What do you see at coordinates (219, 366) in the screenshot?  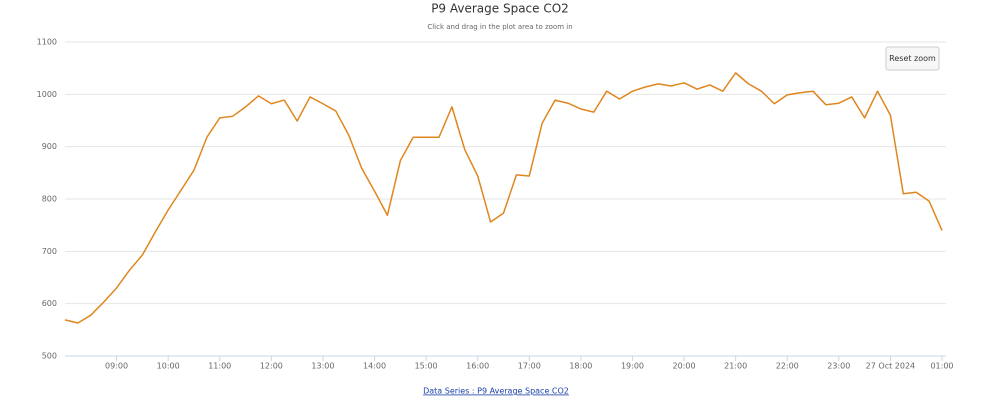 I see `x-tick-label: 11:00` at bounding box center [219, 366].